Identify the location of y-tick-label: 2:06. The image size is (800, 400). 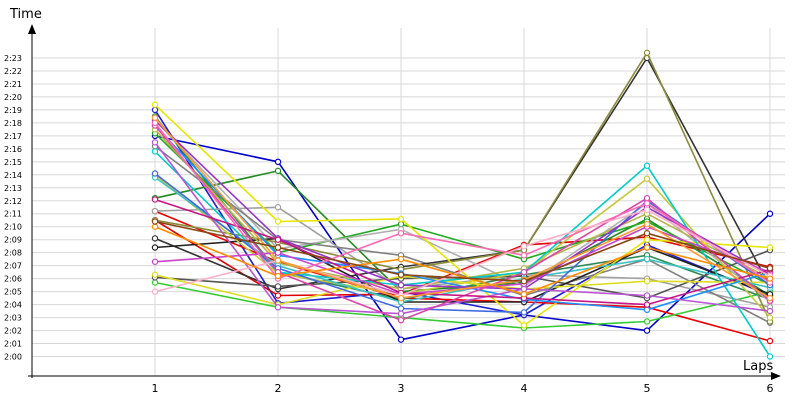
(13, 279).